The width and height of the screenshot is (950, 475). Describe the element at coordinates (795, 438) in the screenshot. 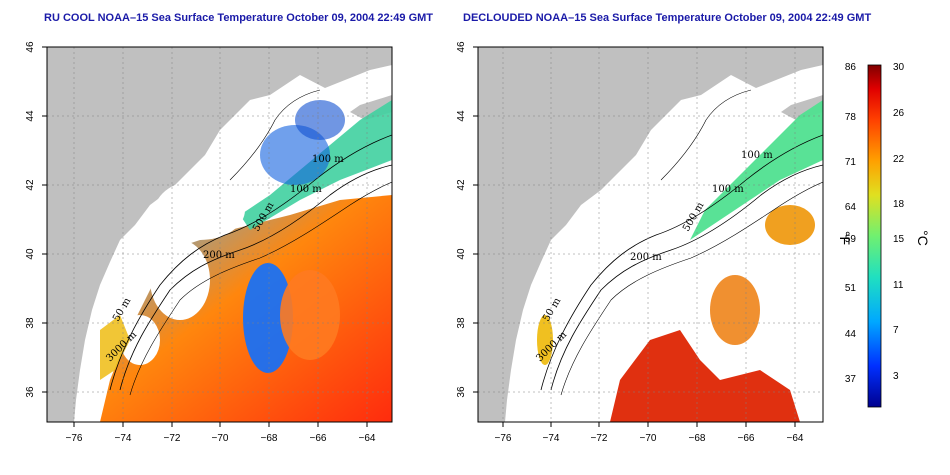

I see `right-x-tick-label: −64` at that location.